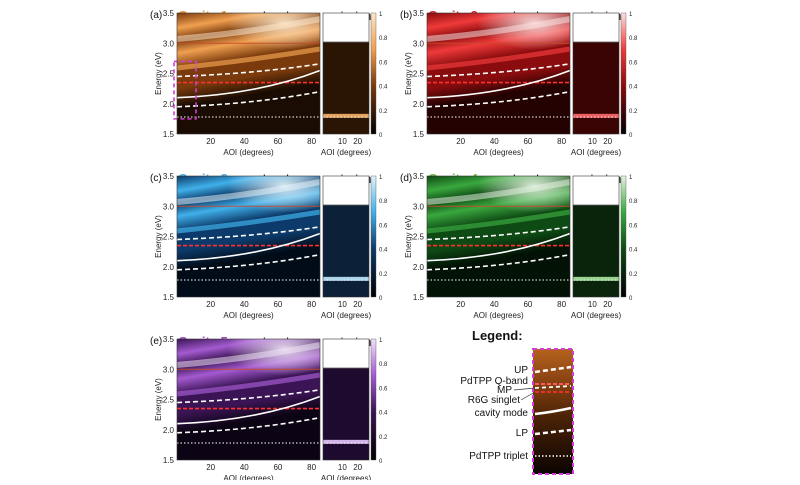  I want to click on legend-label-lp: LP, so click(522, 433).